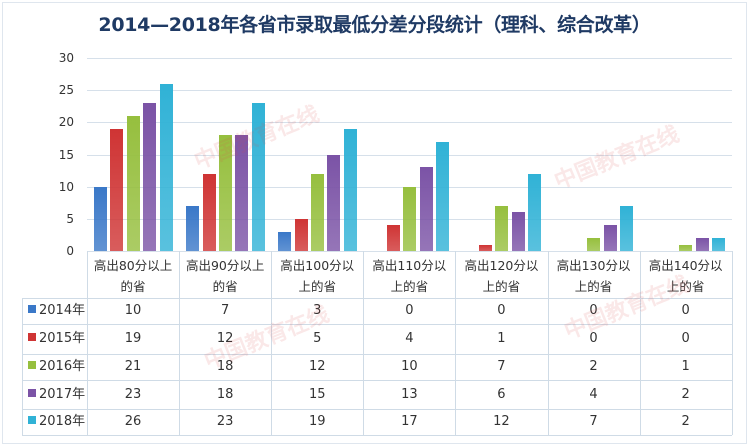  I want to click on category-header: 高出90分以上 的省, so click(225, 276).